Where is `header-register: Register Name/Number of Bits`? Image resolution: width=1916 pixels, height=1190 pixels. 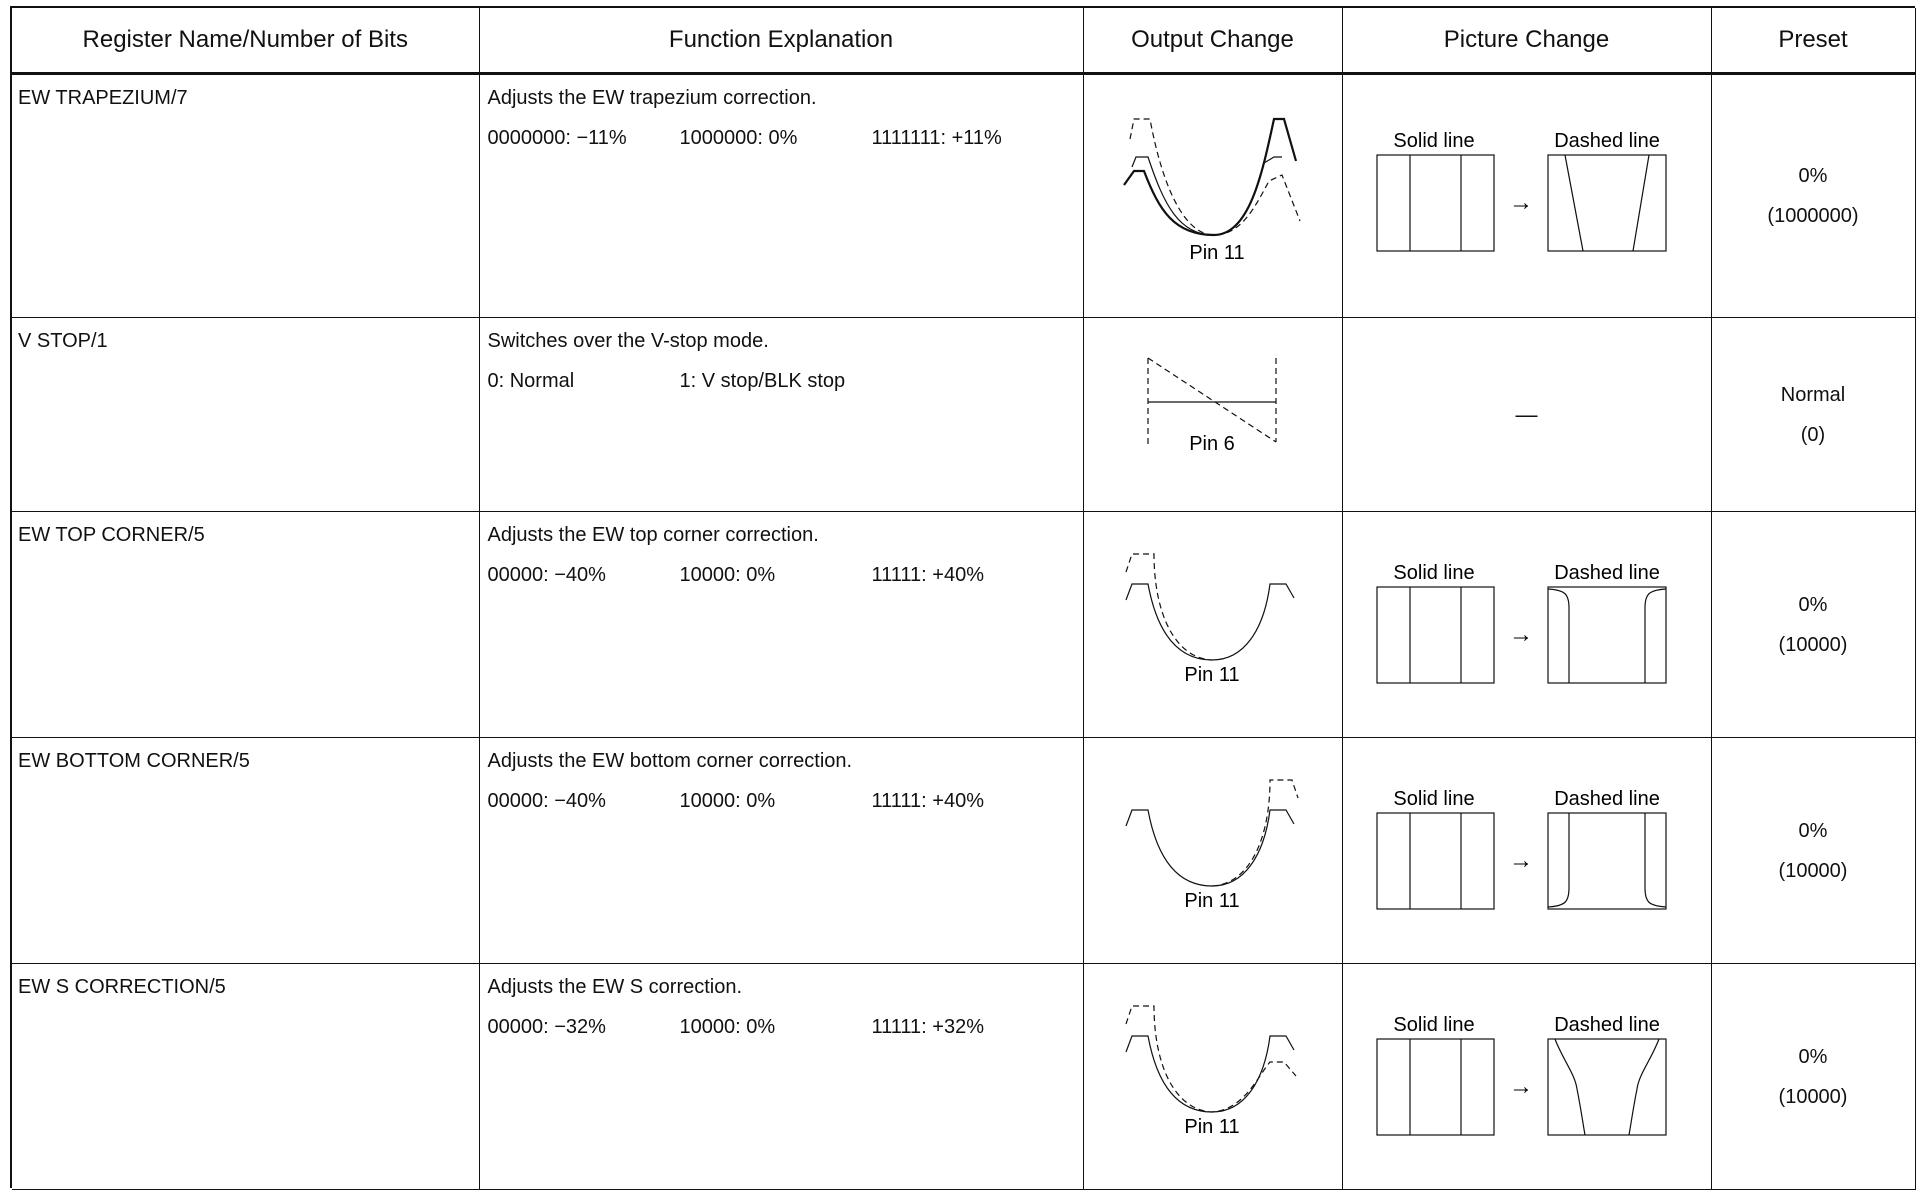 header-register: Register Name/Number of Bits is located at coordinates (246, 41).